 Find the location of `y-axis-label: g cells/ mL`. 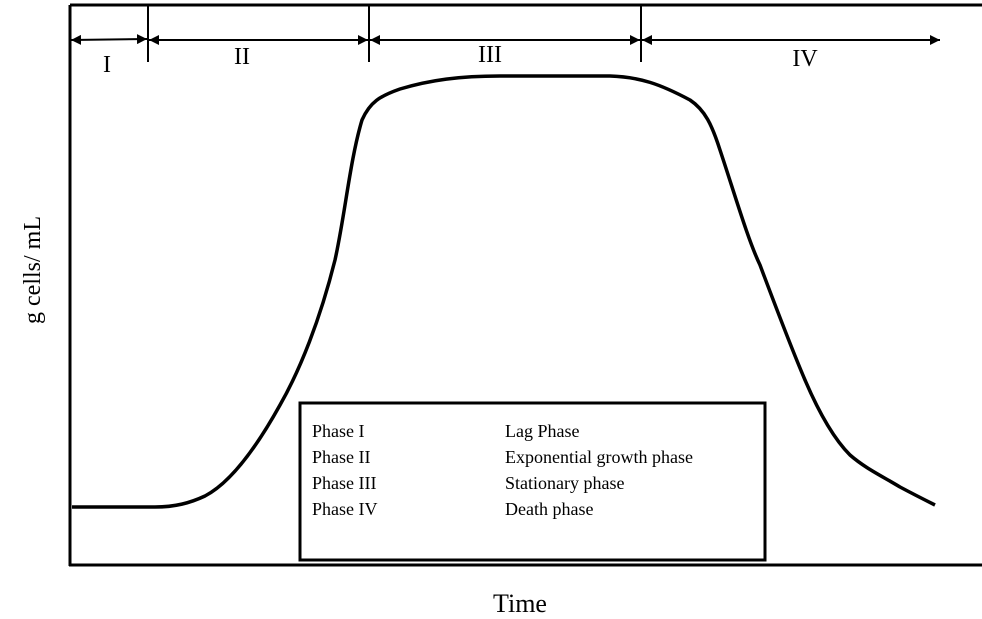

y-axis-label: g cells/ mL is located at coordinates (33, 270).